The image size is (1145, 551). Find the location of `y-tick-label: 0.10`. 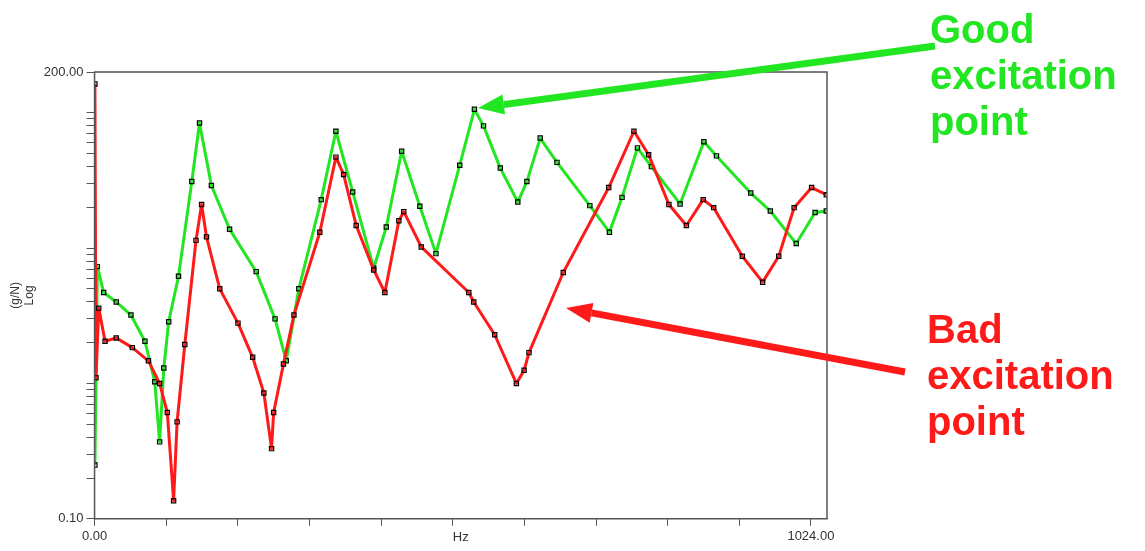

y-tick-label: 0.10 is located at coordinates (71, 518).